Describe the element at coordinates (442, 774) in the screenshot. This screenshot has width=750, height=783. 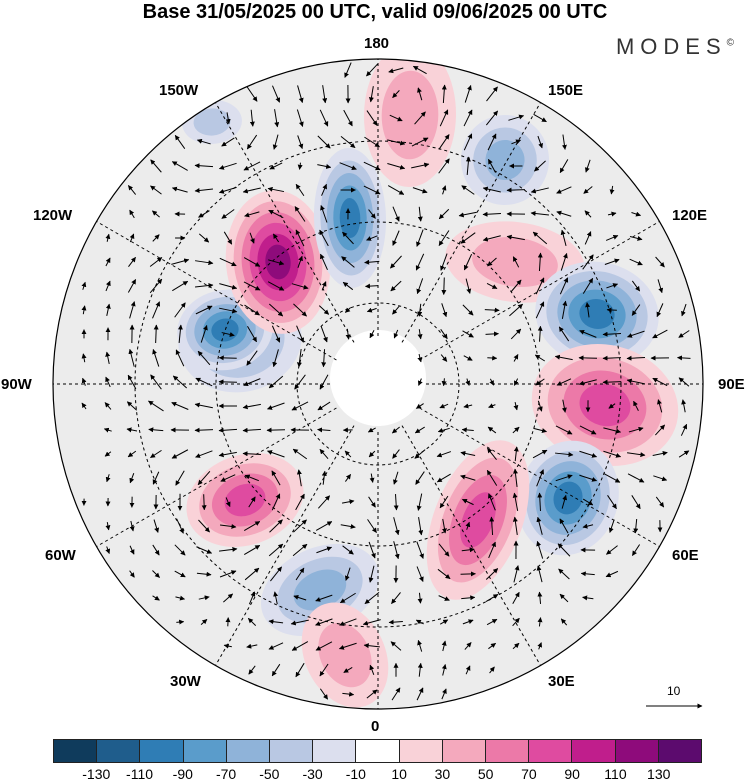
I see `colorbar-tick-label: 30` at that location.